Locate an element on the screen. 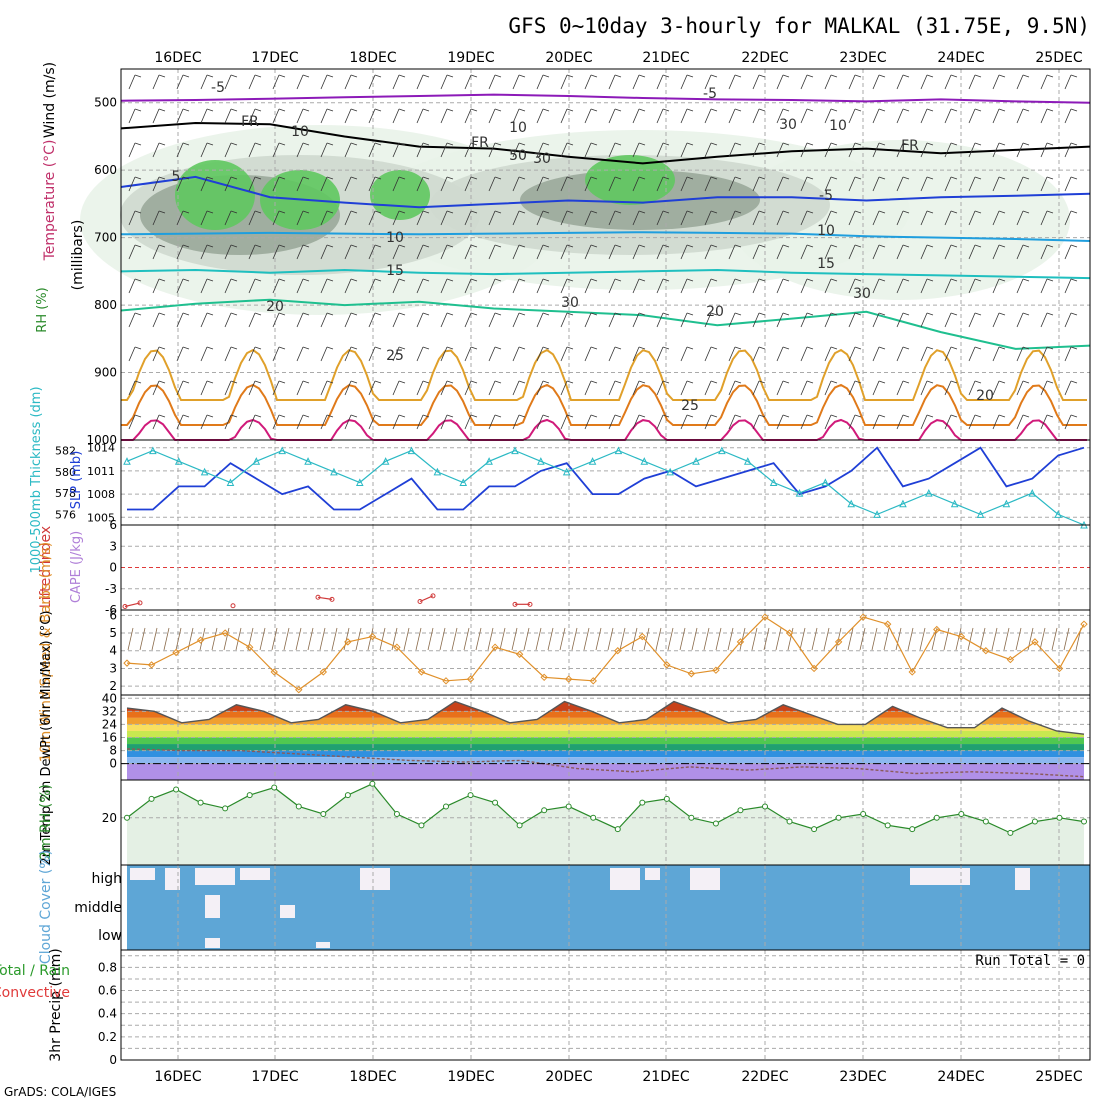 The image size is (1100, 1100). wind-tick-label: 5 is located at coordinates (113, 633).